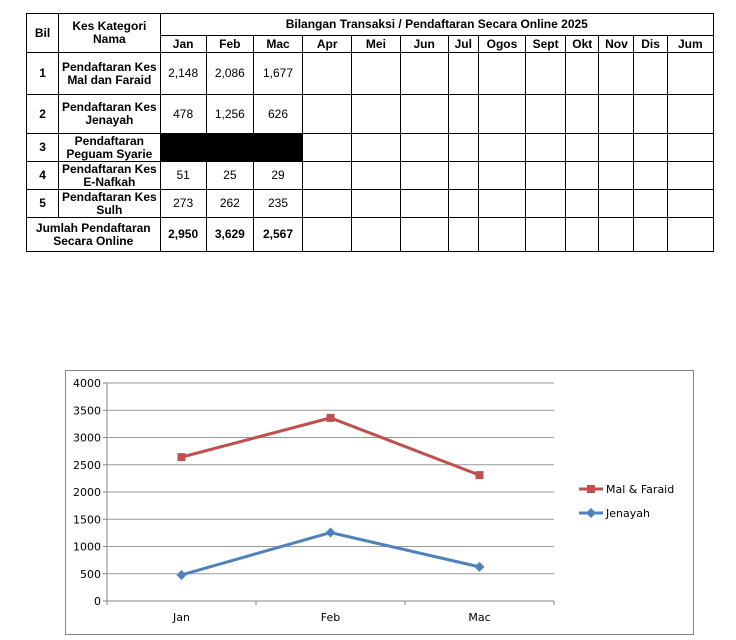 The height and width of the screenshot is (640, 736). Describe the element at coordinates (109, 73) in the screenshot. I see `category-name: Pendaftaran Kes Mal dan Faraid` at that location.